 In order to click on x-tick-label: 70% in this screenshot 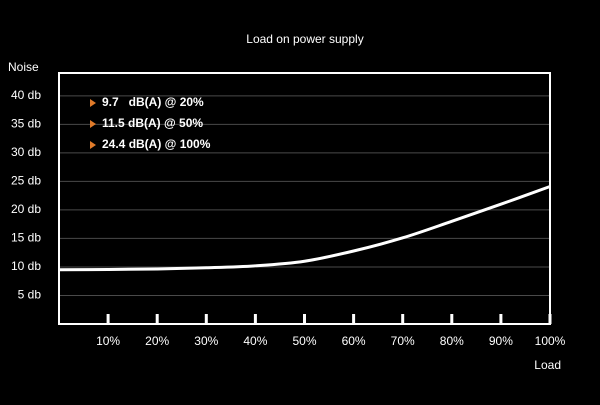, I will do `click(403, 341)`.